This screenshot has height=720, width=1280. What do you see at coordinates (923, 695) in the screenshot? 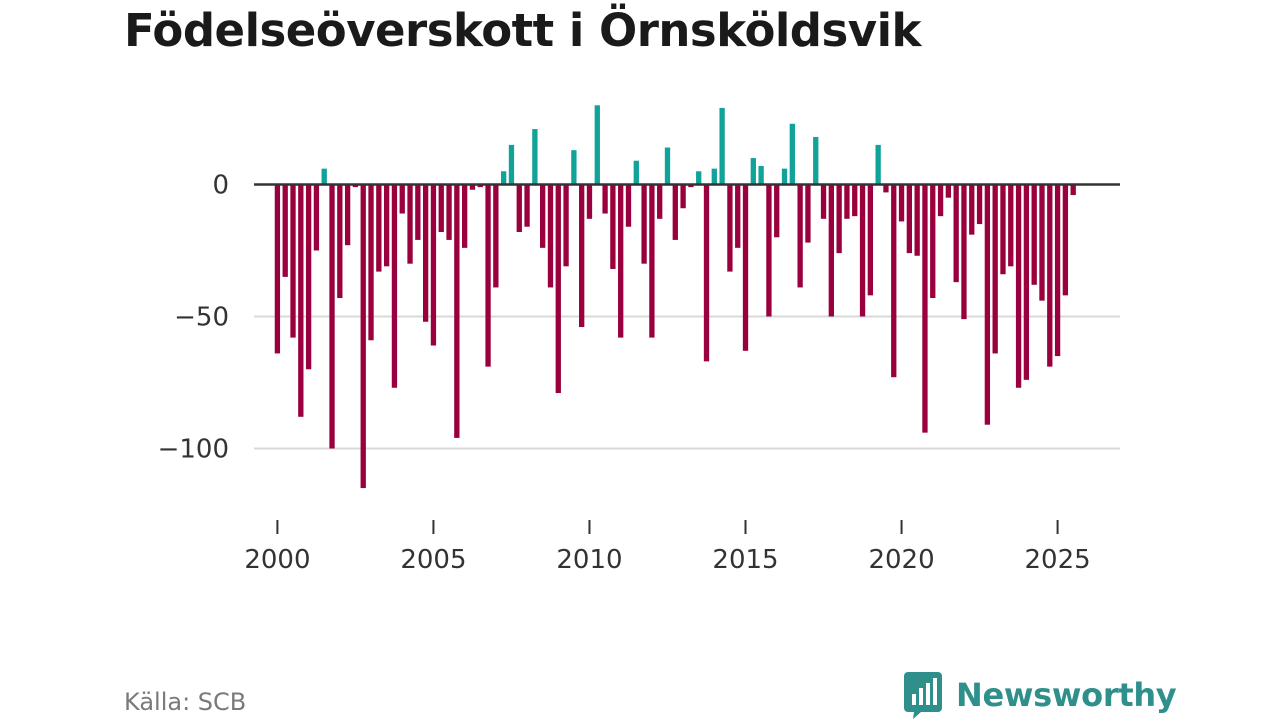
I see `bar-chart-speech-bubble-icon` at bounding box center [923, 695].